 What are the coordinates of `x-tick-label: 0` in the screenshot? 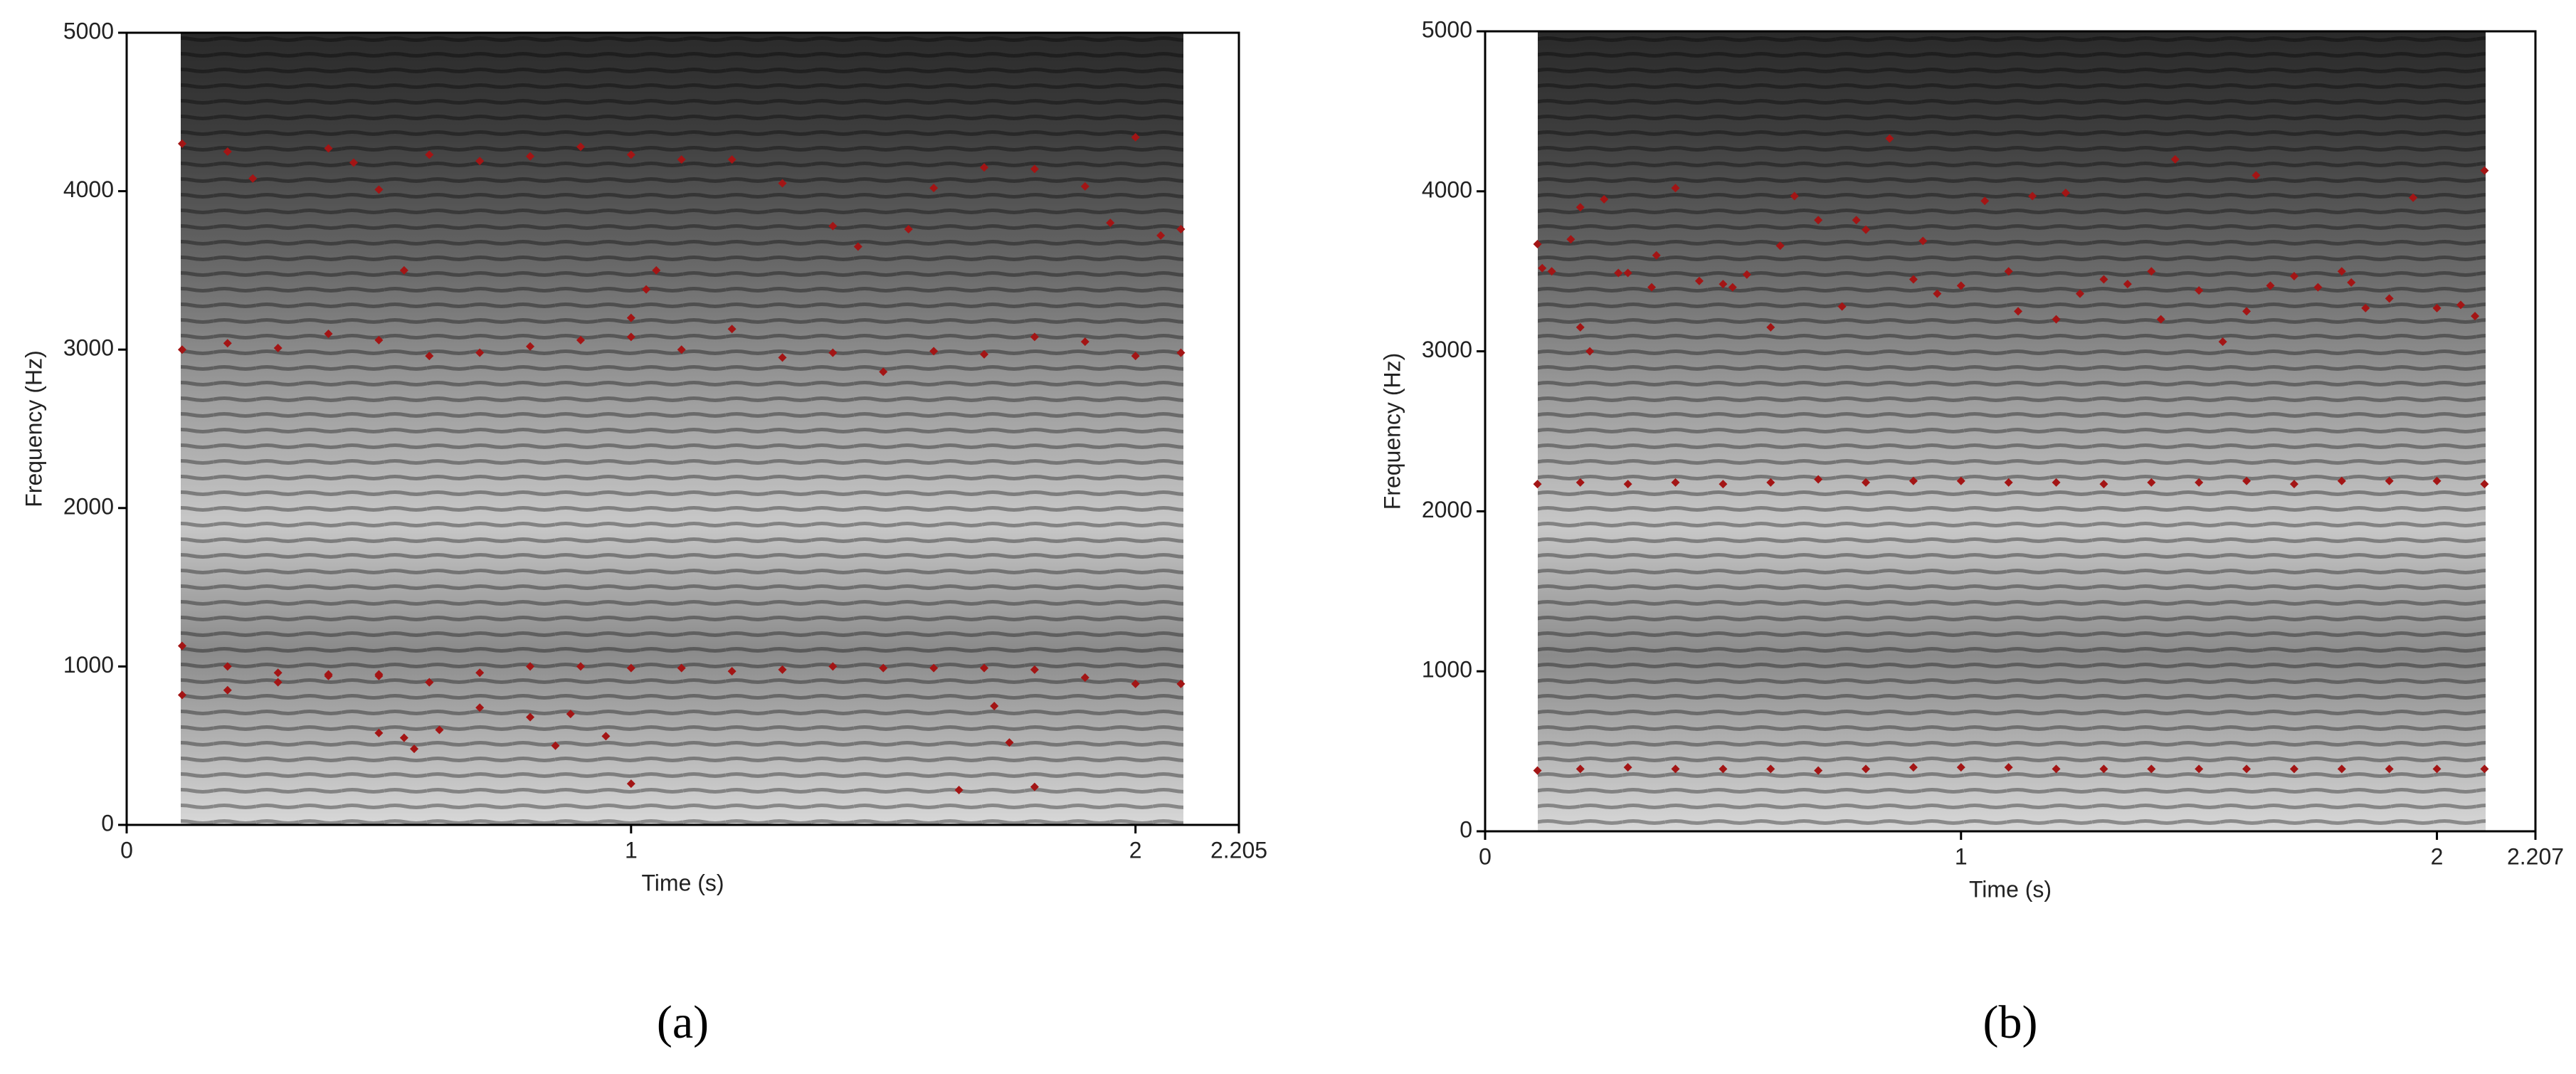 It's located at (1486, 856).